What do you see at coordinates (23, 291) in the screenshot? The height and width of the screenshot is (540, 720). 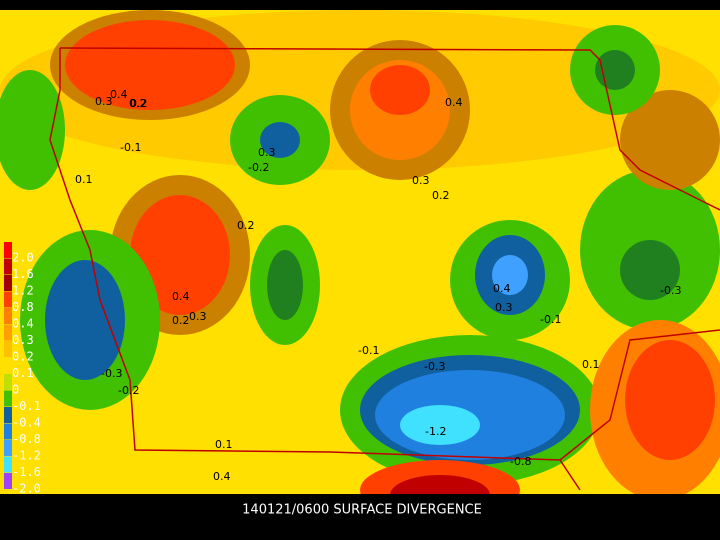 I see `legend-label: 1.2` at bounding box center [23, 291].